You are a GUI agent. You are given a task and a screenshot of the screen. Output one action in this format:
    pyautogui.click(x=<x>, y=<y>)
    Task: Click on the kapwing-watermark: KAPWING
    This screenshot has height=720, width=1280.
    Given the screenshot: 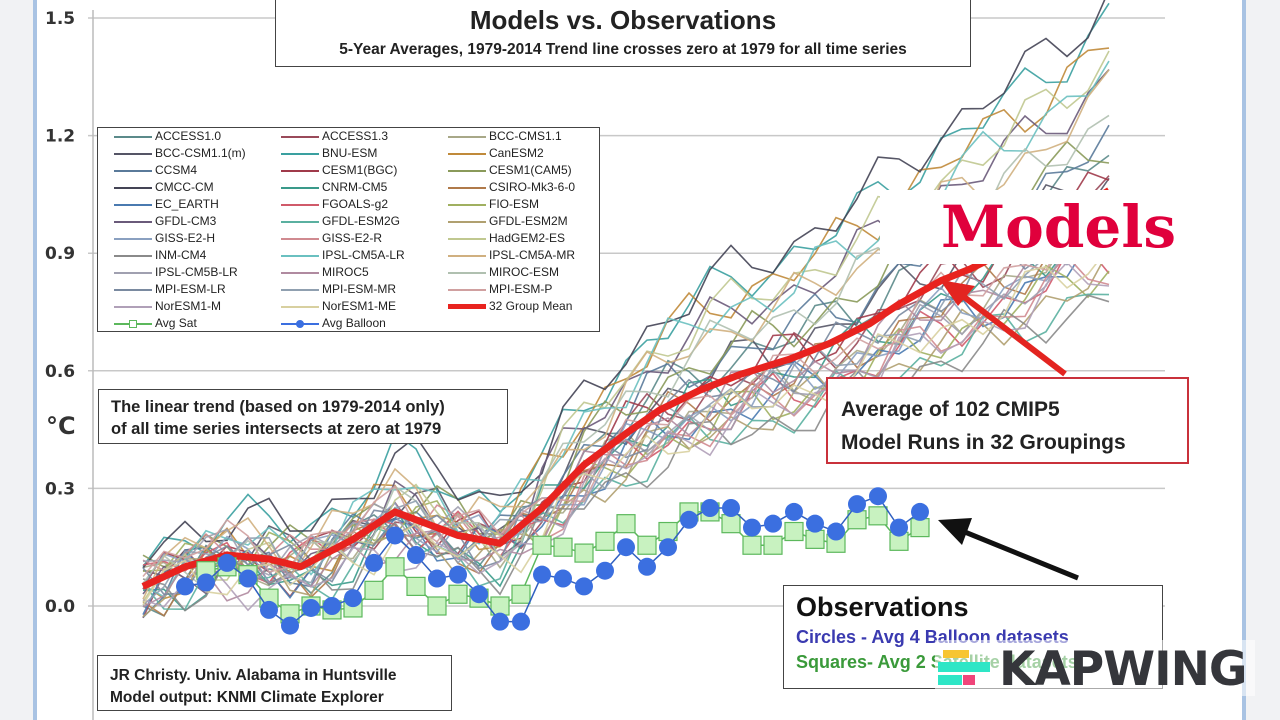 What is the action you would take?
    pyautogui.click(x=1095, y=668)
    